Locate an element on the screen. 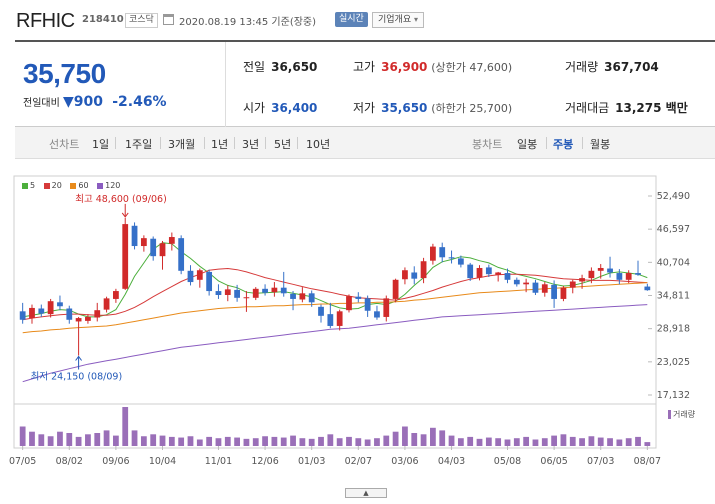 Image resolution: width=715 pixels, height=504 pixels. tab-1day: 1일 is located at coordinates (101, 144).